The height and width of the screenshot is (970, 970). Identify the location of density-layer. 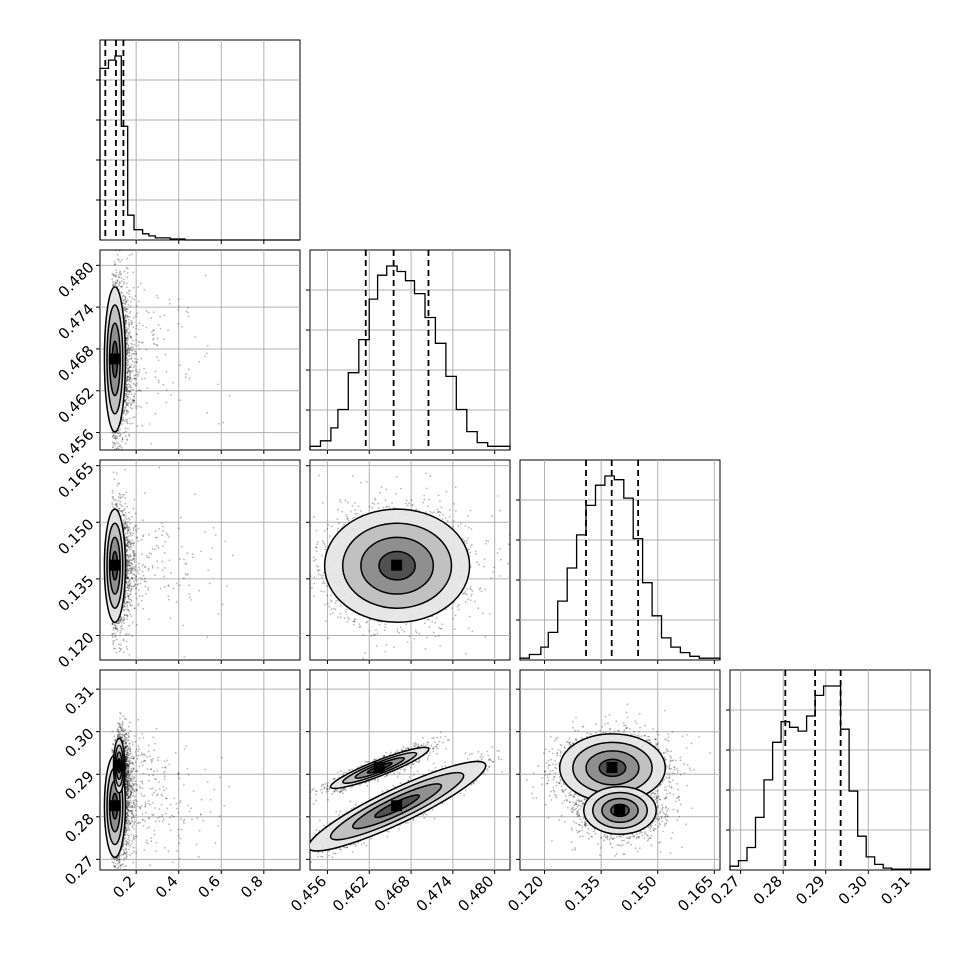
(168, 562).